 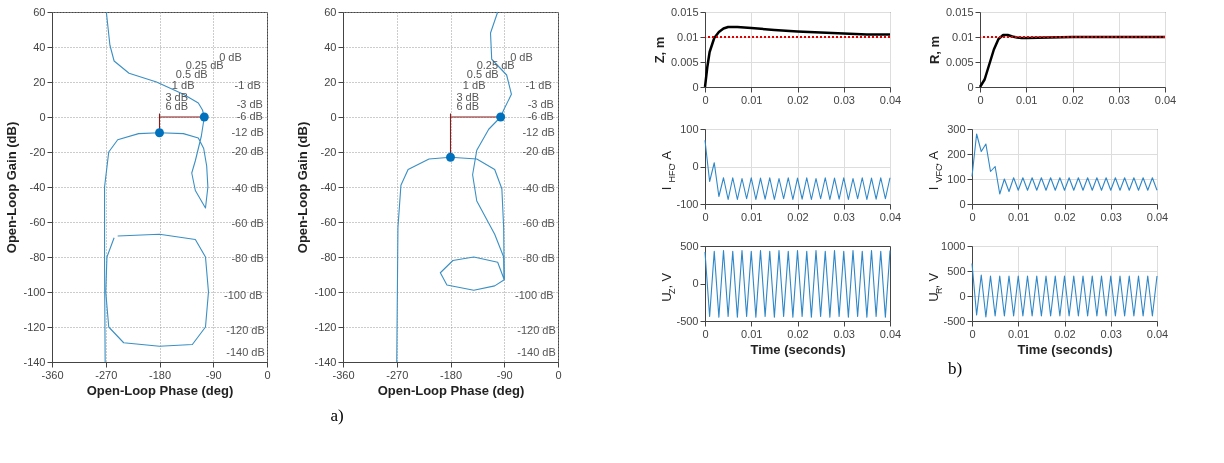 I want to click on y-axis-title: R, m, so click(x=934, y=50).